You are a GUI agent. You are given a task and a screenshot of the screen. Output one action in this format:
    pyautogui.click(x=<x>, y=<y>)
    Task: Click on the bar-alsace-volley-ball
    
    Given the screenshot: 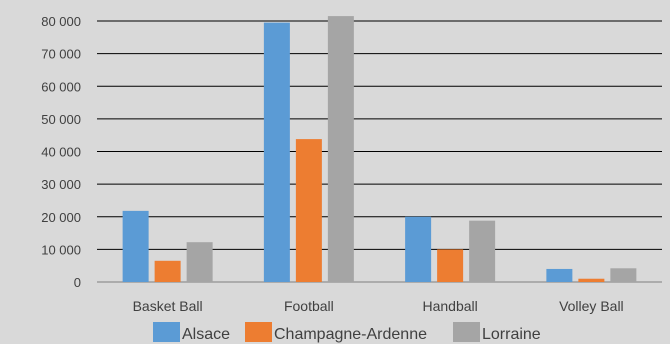 What is the action you would take?
    pyautogui.click(x=559, y=275)
    